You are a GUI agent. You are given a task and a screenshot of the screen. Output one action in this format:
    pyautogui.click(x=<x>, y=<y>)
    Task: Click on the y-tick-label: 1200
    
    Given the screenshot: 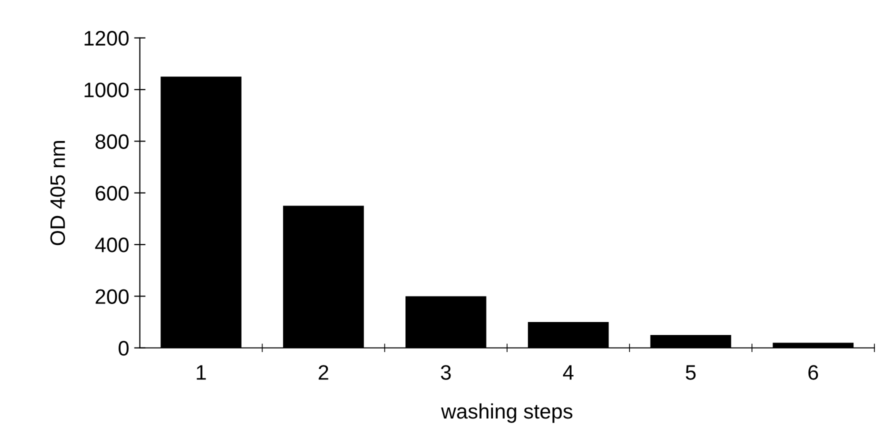 What is the action you would take?
    pyautogui.click(x=106, y=38)
    